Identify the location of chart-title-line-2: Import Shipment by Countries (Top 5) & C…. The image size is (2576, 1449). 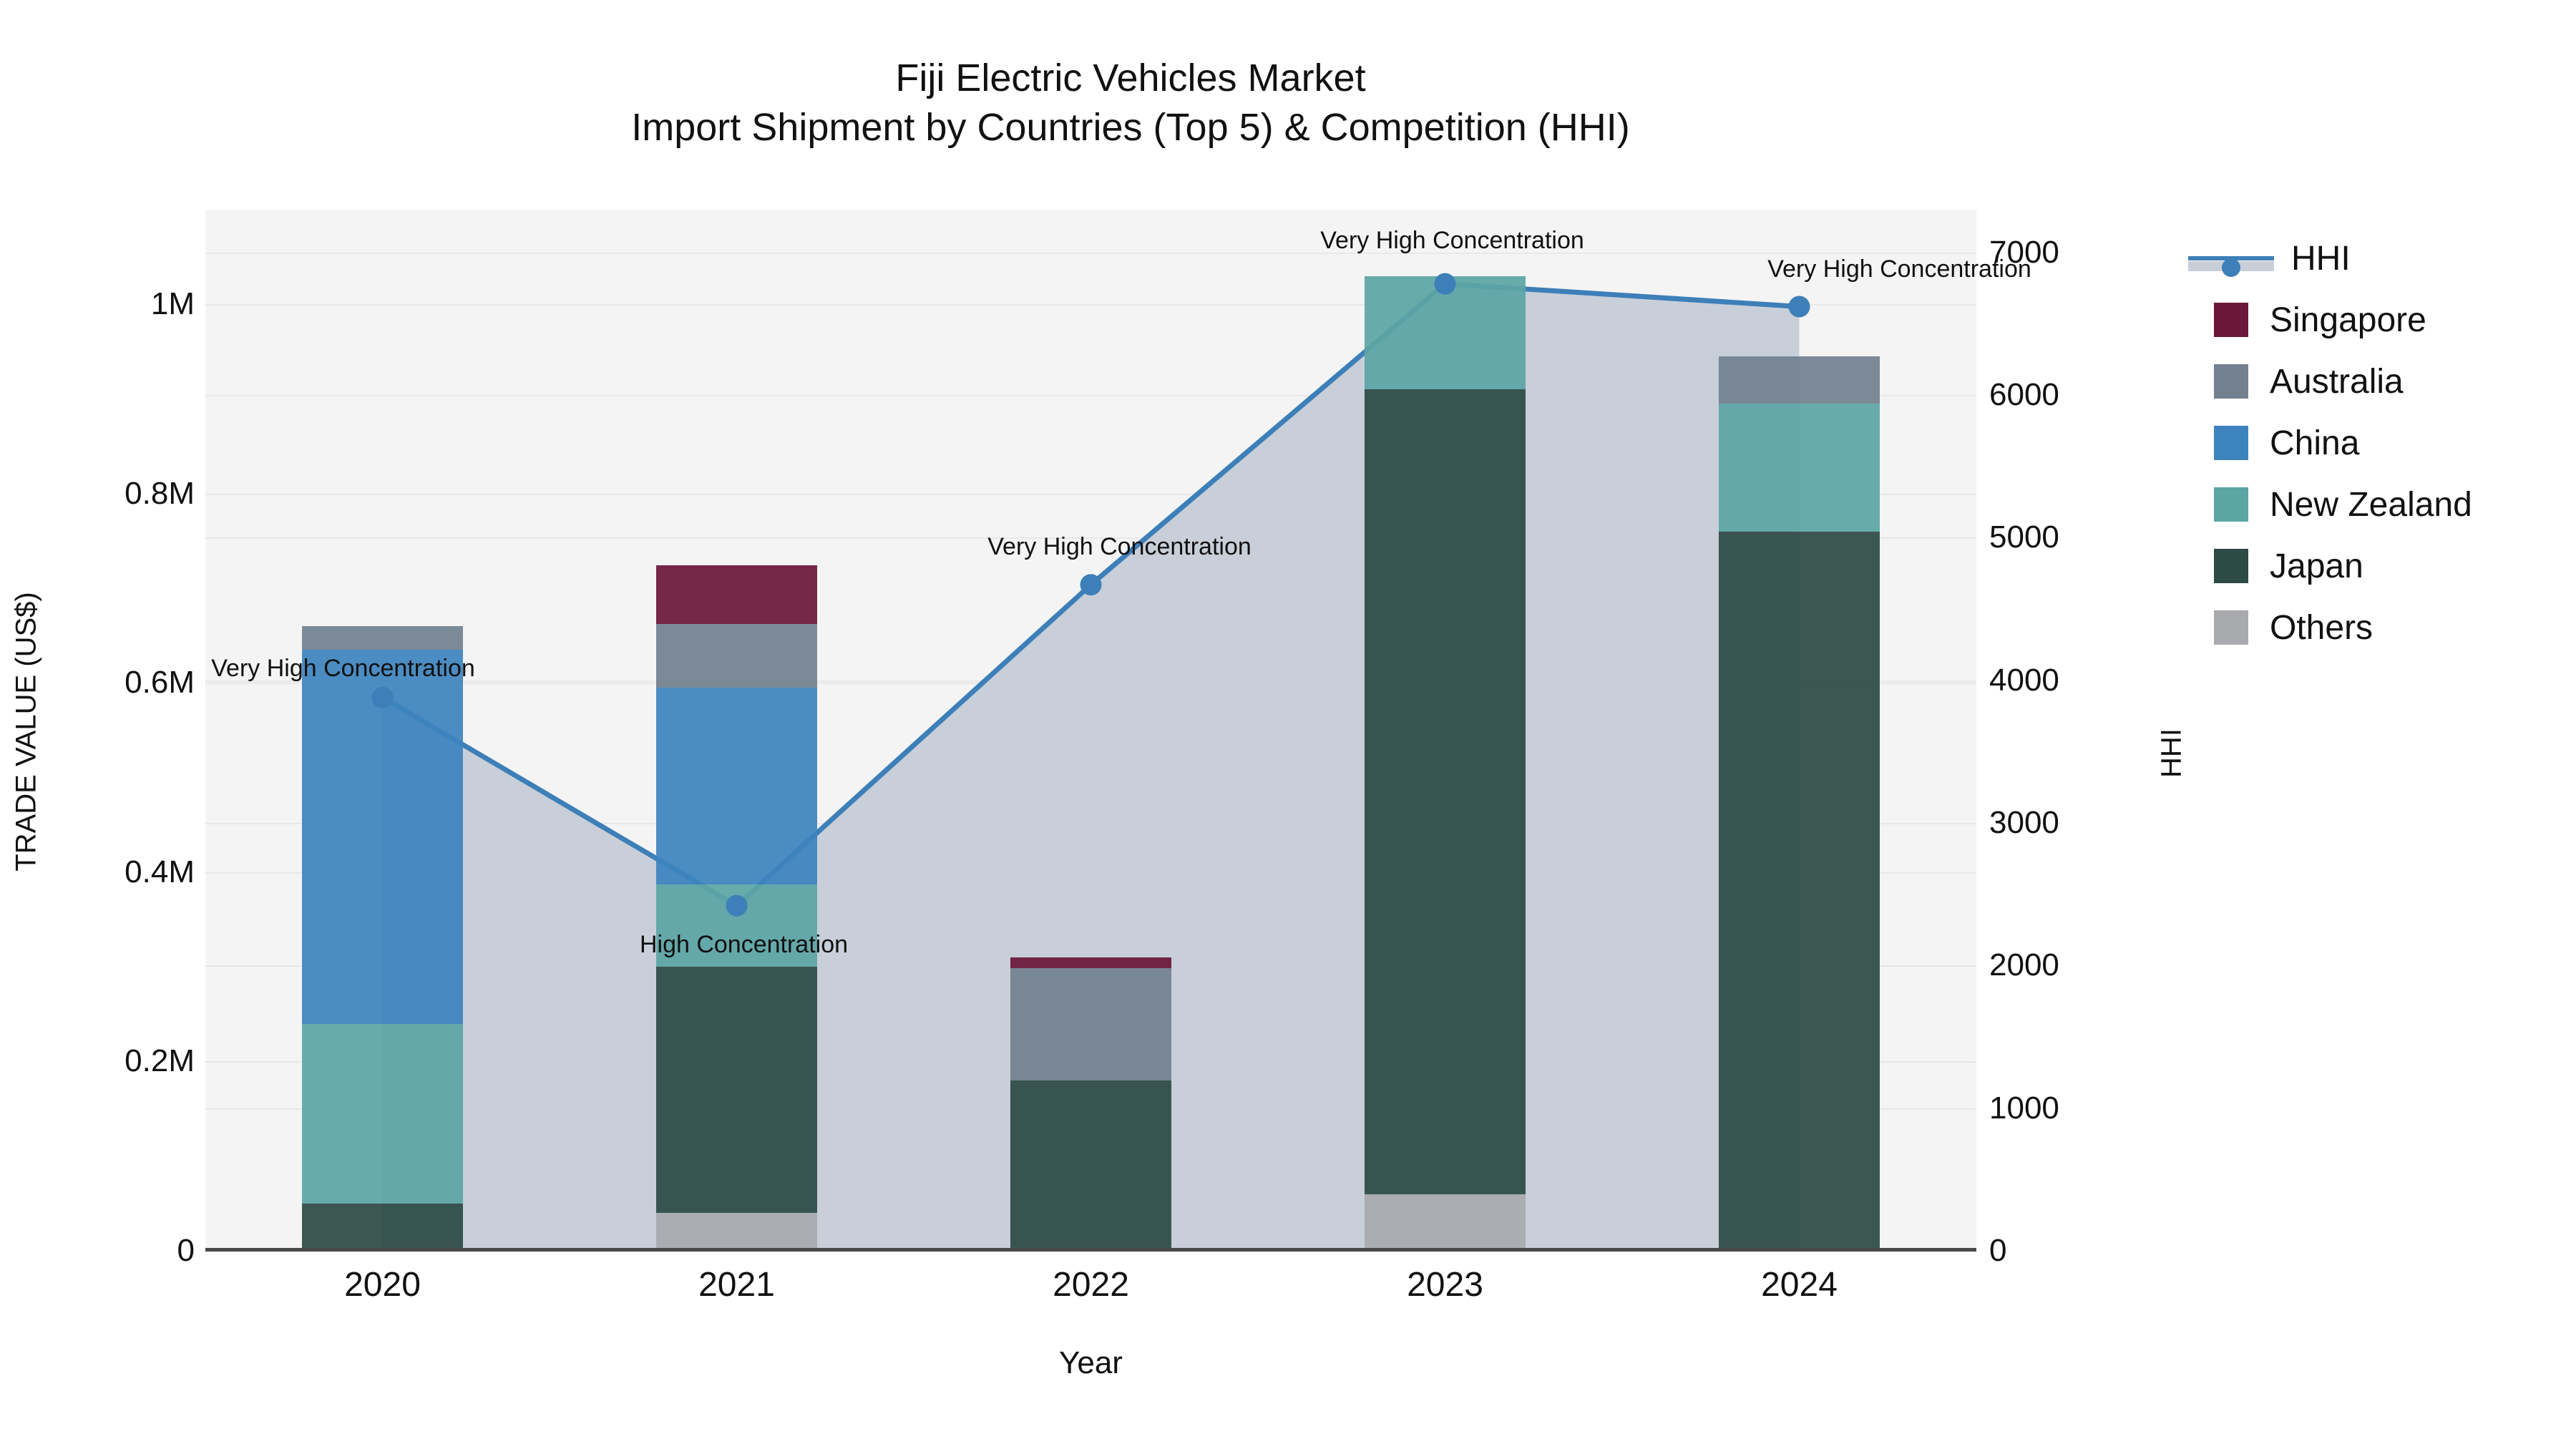
(1130, 128).